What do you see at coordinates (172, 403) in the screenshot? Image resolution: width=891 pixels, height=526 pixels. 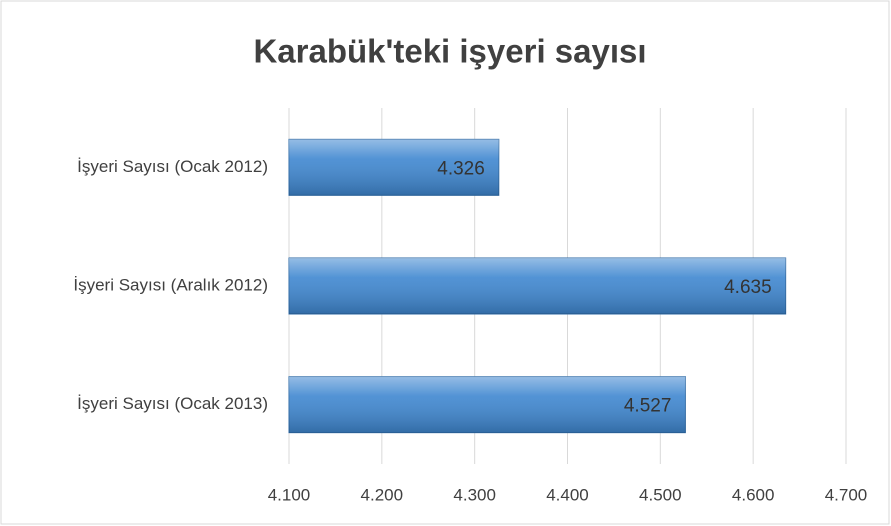 I see `y-tick-label: İşyeri Sayısı (Ocak 2013)` at bounding box center [172, 403].